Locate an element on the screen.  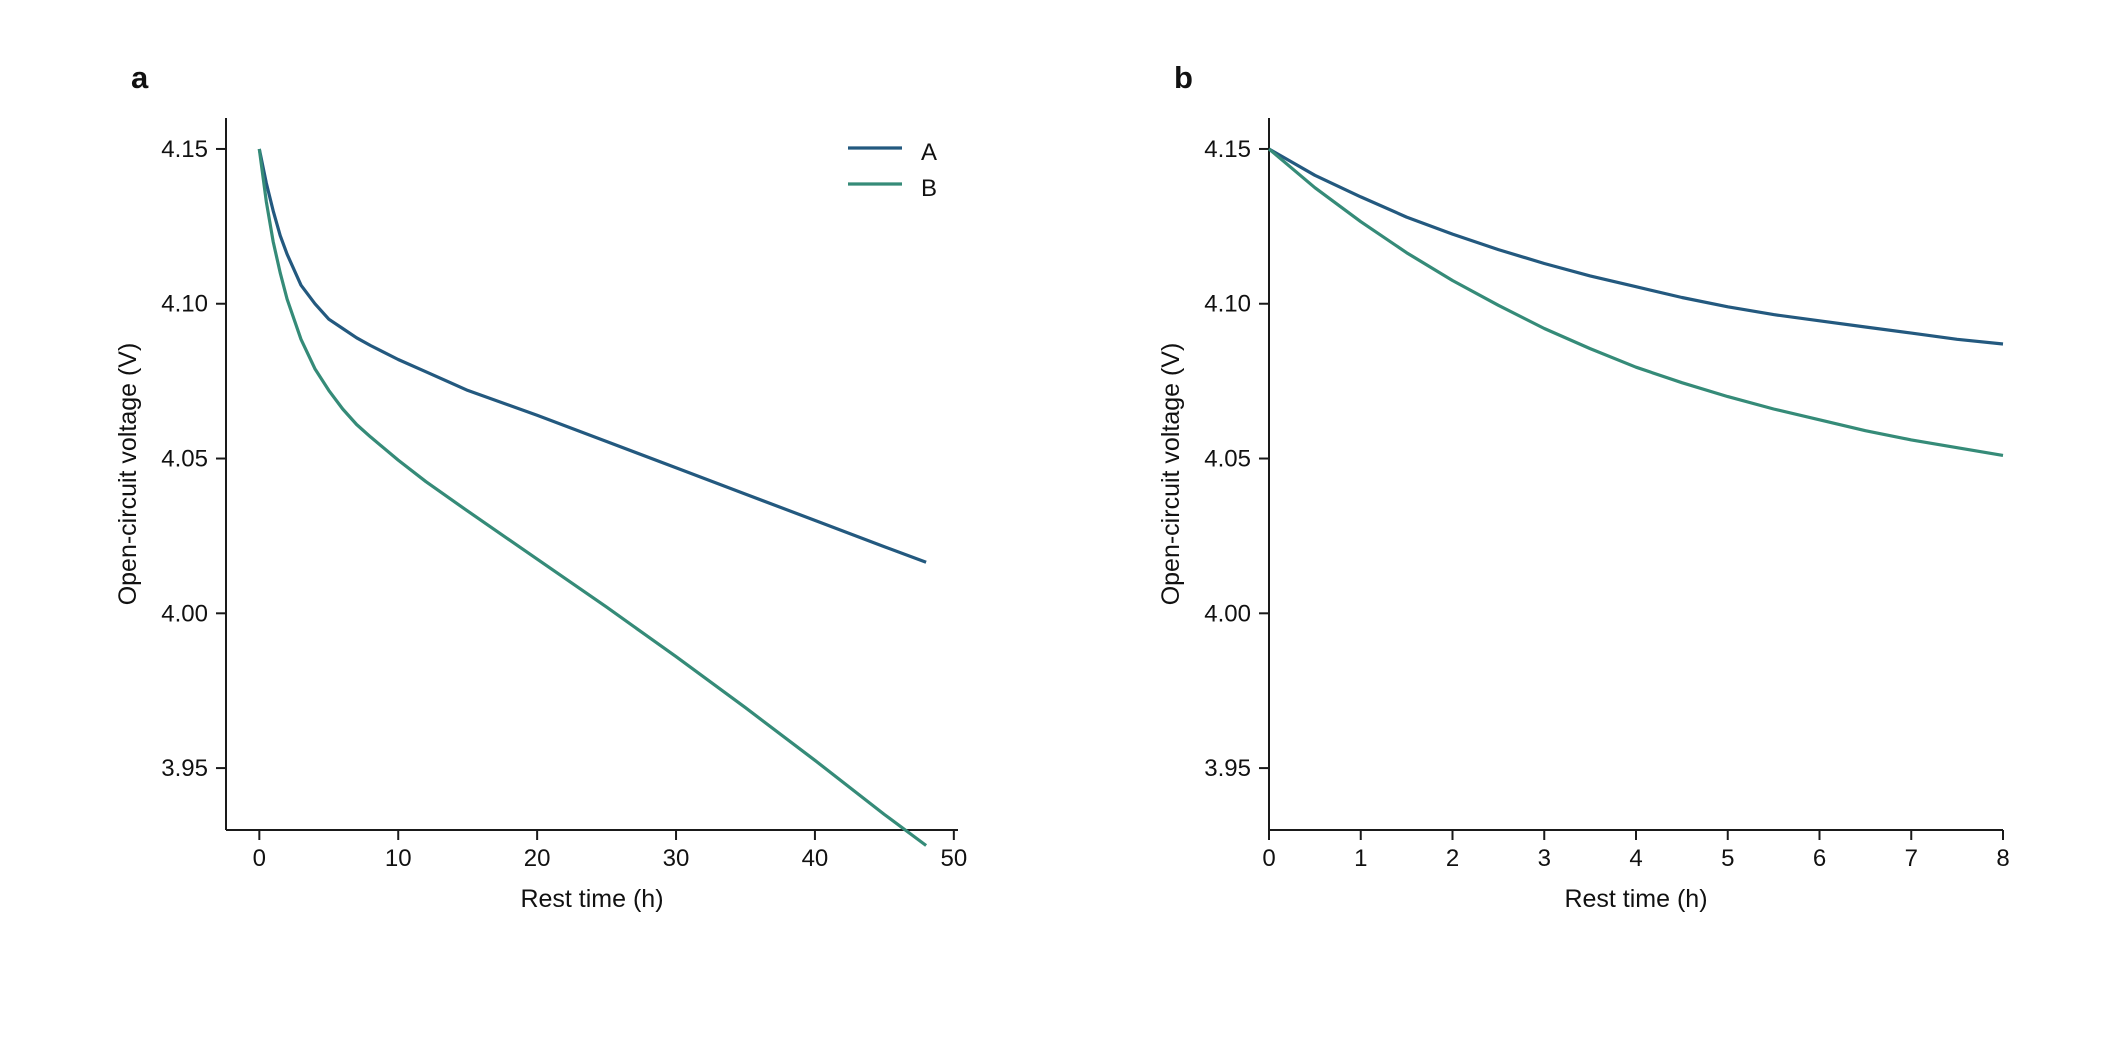
x-ticks: 0 1 2 3 4 5 6 7 8 is located at coordinates (1636, 851).